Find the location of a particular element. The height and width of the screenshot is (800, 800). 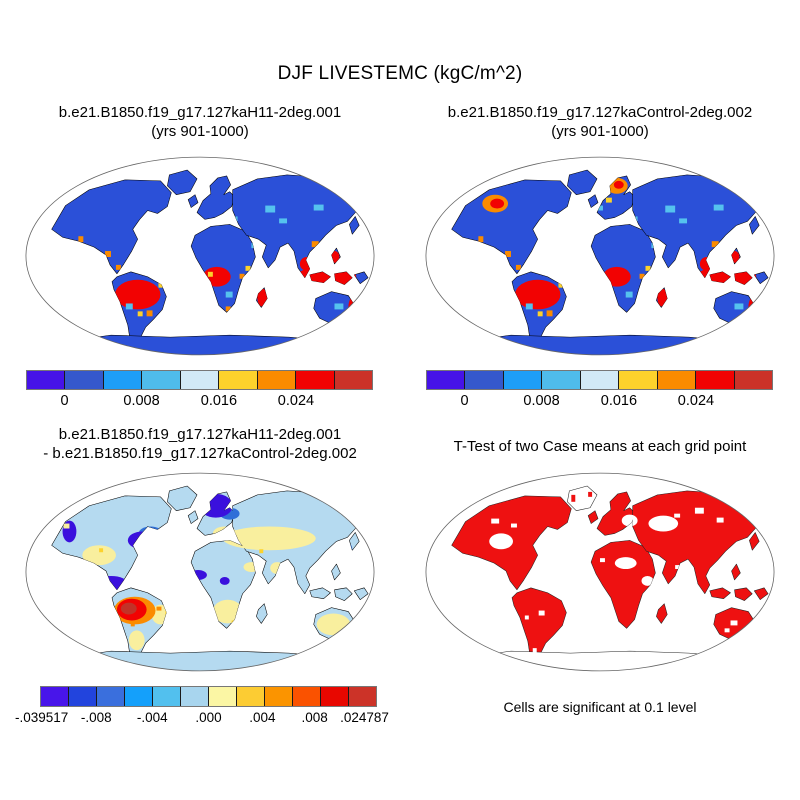

colorbar-tick-label: .000 is located at coordinates (208, 717).